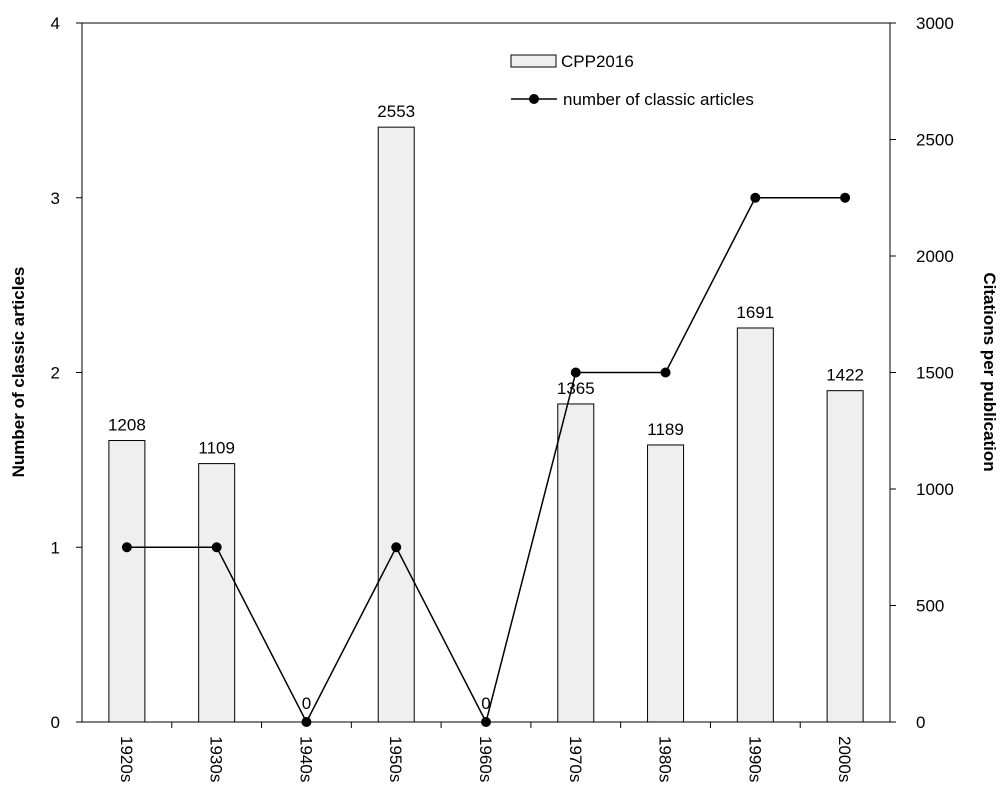 This screenshot has height=795, width=1006. I want to click on x-tick-label: 1930s, so click(216, 759).